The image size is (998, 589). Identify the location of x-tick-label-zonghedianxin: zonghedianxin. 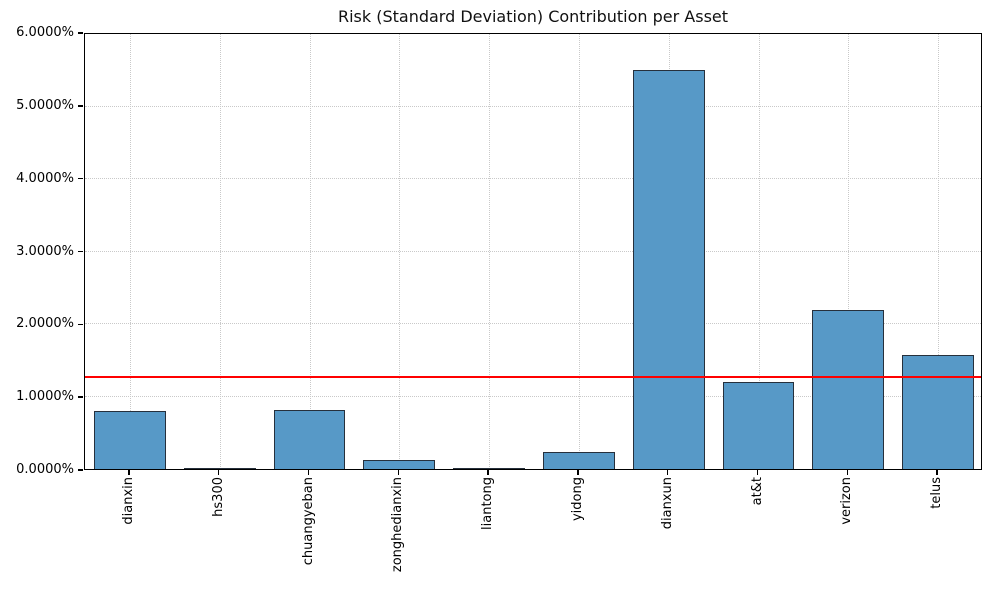
(398, 525).